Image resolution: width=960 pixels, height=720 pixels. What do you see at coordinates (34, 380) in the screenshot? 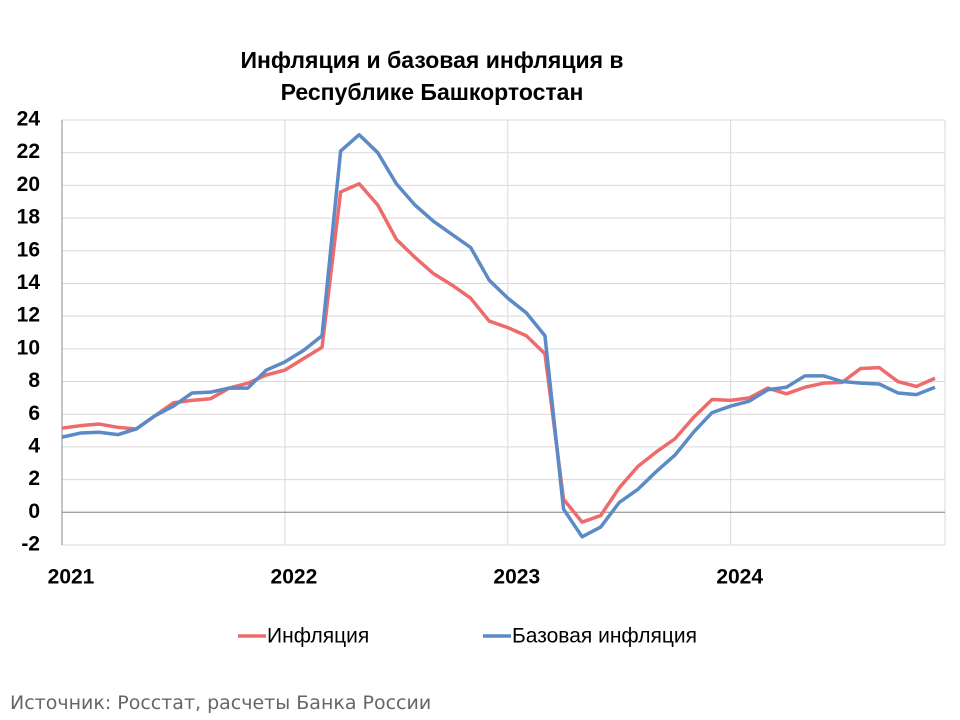
I see `y-tick-label: 8` at bounding box center [34, 380].